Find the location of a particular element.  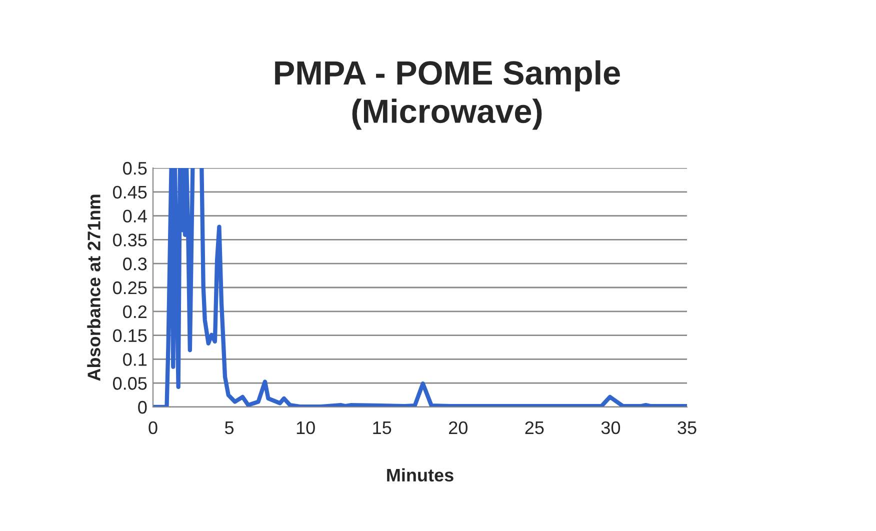

x-axis-title: Minutes is located at coordinates (420, 475).